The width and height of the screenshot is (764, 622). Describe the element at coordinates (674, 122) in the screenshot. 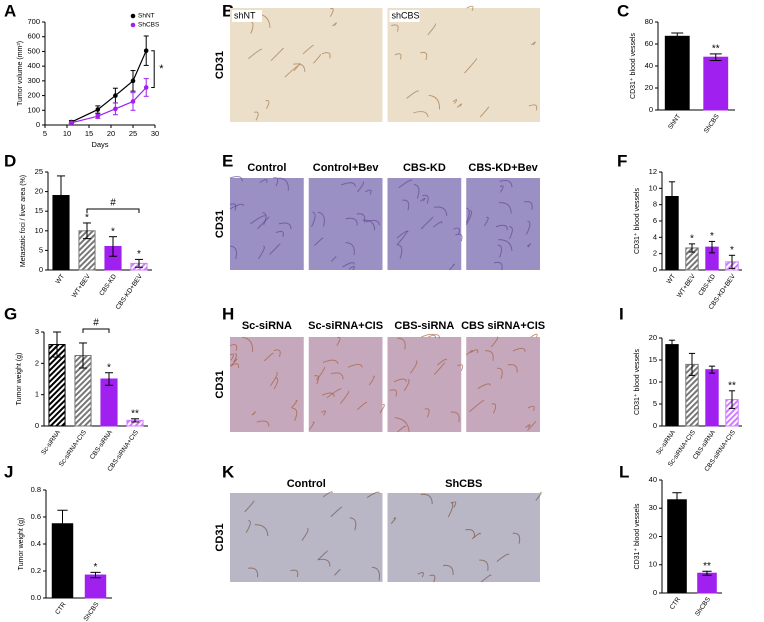

I see `x-tick-label: ShNT` at that location.